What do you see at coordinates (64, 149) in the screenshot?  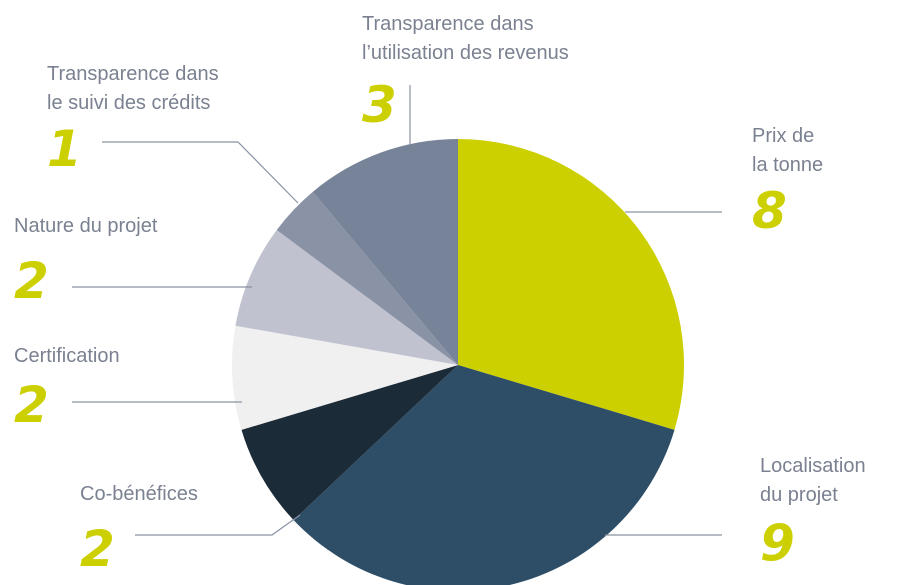 I see `slice-value: 1` at bounding box center [64, 149].